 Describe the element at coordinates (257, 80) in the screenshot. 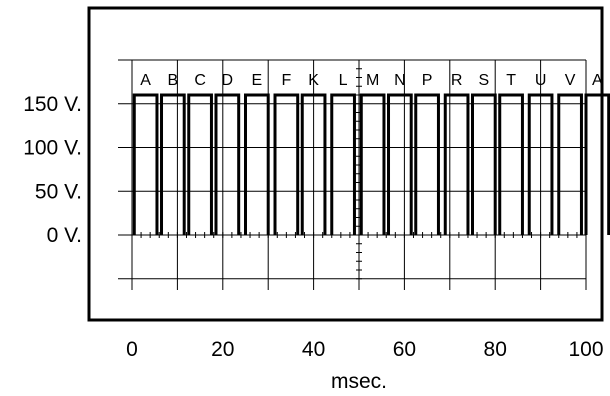

I see `pulse-label: E` at that location.